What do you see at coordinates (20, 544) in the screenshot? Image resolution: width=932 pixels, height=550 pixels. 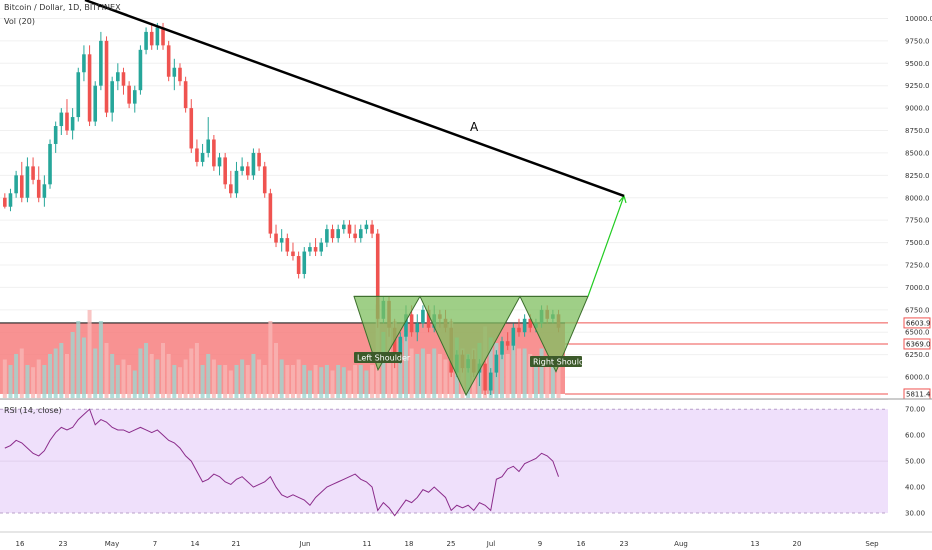 I see `time-tick-label: 16` at bounding box center [20, 544].